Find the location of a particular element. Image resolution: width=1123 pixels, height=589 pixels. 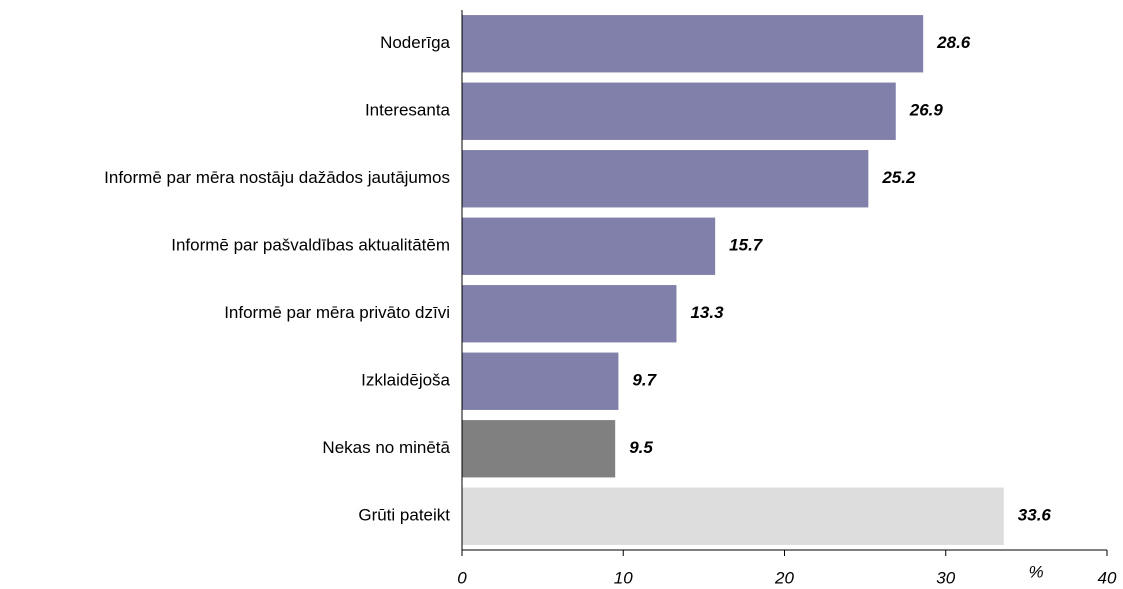

category-label: Nekas no minētā is located at coordinates (386, 447).